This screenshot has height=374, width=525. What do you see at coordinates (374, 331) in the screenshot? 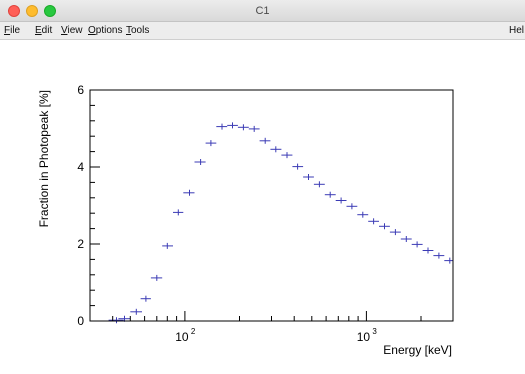
I see `x-tick-exponent: 3` at bounding box center [374, 331].